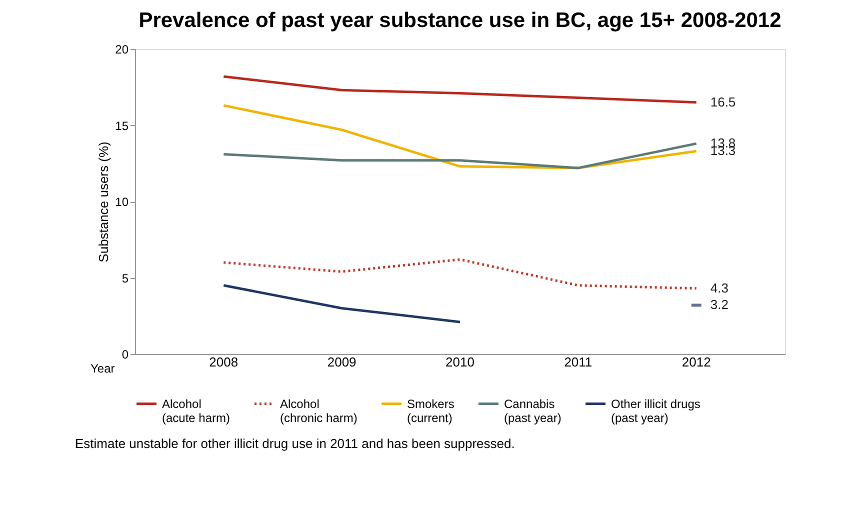 Image resolution: width=859 pixels, height=511 pixels. What do you see at coordinates (655, 410) in the screenshot?
I see `legend-label: Other illicit drugs (past year)` at bounding box center [655, 410].